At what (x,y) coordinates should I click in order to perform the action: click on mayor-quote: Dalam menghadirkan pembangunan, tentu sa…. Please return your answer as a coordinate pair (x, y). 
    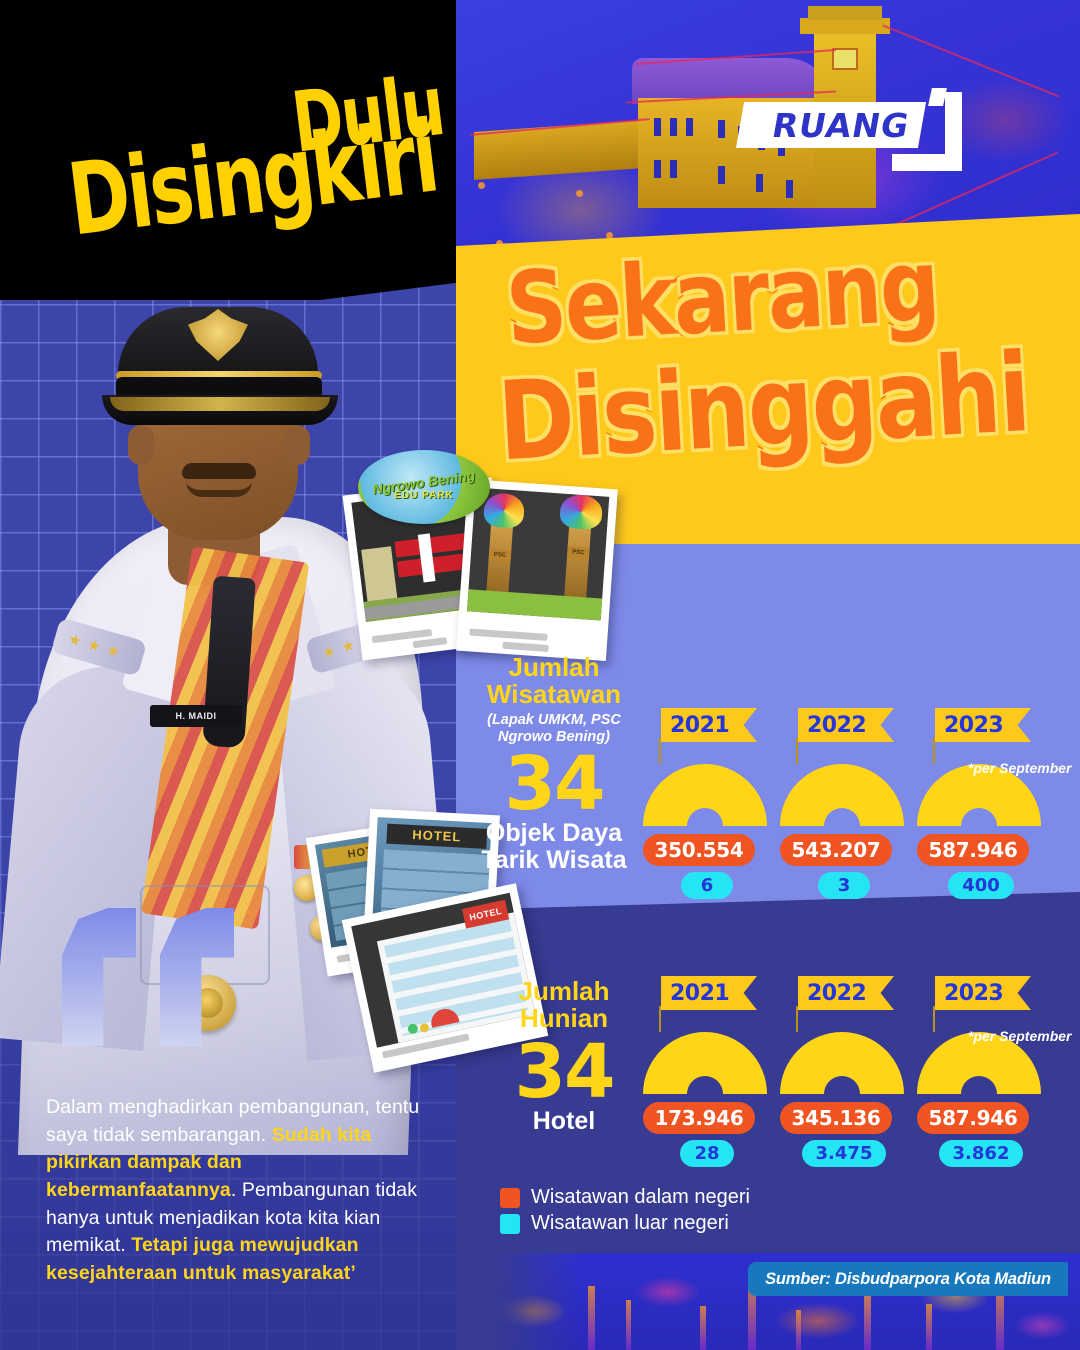
    Looking at the image, I should click on (235, 1191).